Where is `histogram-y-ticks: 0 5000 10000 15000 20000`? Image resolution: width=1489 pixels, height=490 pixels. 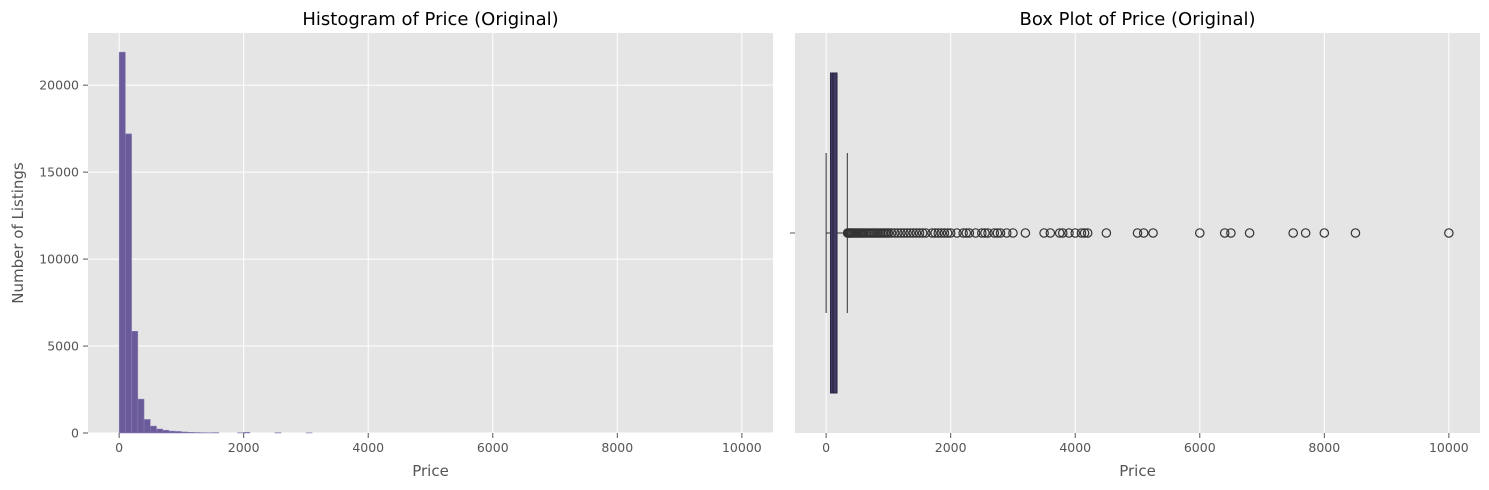 histogram-y-ticks: 0 5000 10000 15000 20000 is located at coordinates (63, 259).